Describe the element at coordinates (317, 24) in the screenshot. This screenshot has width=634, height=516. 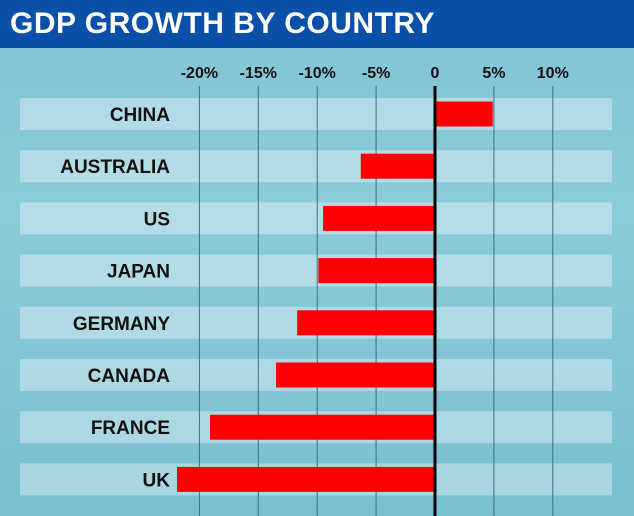
I see `chart-title: GDP GROWTH BY COUNTRY` at that location.